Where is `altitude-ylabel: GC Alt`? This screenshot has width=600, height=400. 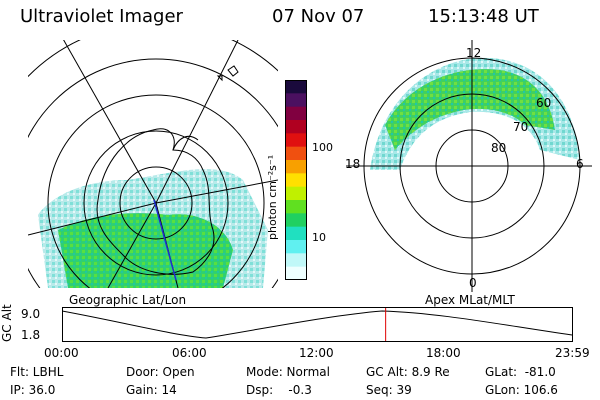 altitude-ylabel: GC Alt is located at coordinates (7, 323).